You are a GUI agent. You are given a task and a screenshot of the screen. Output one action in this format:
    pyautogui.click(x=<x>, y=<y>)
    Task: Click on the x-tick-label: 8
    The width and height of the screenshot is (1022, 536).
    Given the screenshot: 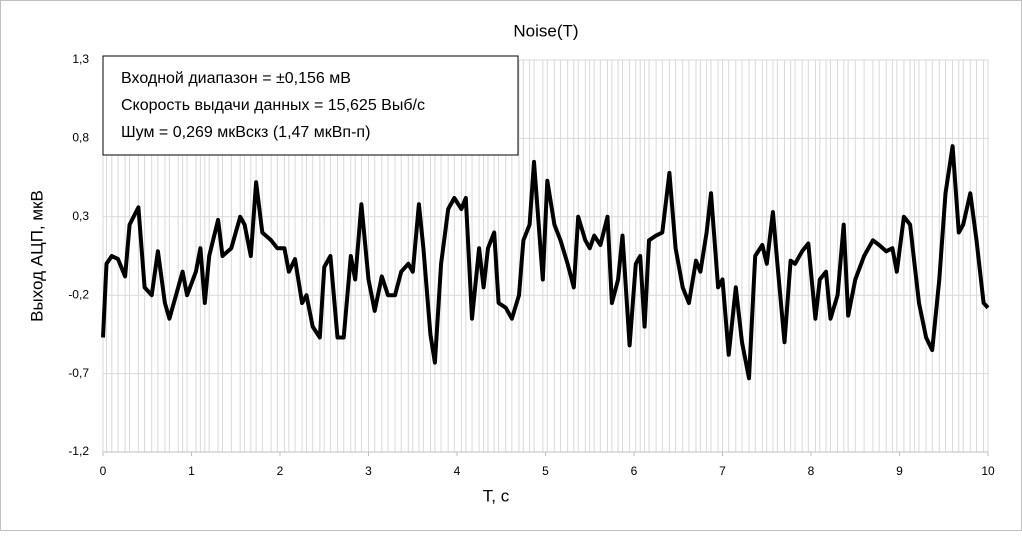 What is the action you would take?
    pyautogui.click(x=811, y=471)
    